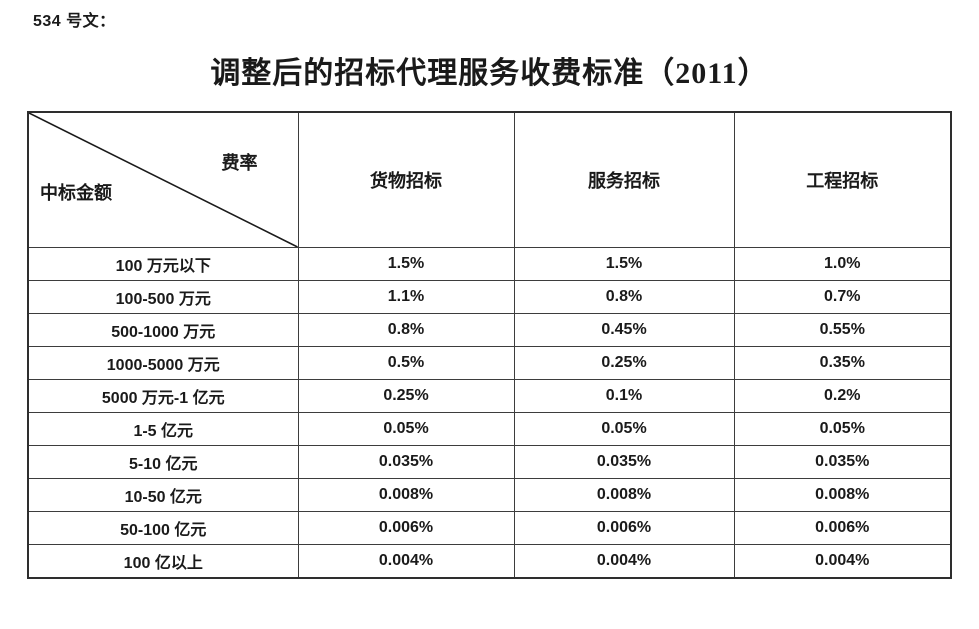  I want to click on rate-cell: 1.1%, so click(406, 297).